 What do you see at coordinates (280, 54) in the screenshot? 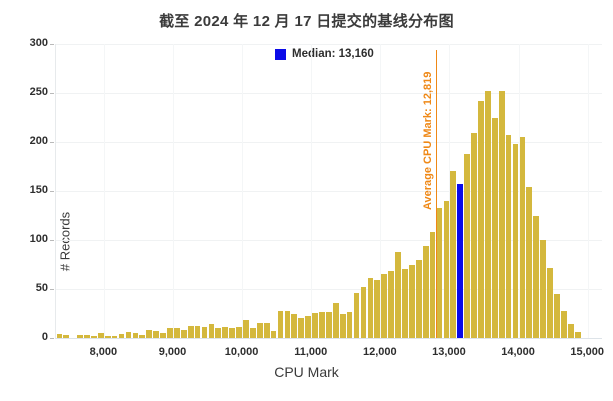
I see `median-color-swatch` at bounding box center [280, 54].